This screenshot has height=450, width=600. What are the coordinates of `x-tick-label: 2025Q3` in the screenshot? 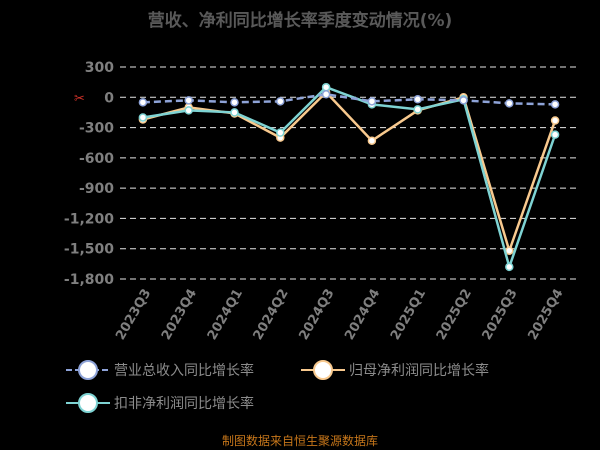 It's located at (500, 315).